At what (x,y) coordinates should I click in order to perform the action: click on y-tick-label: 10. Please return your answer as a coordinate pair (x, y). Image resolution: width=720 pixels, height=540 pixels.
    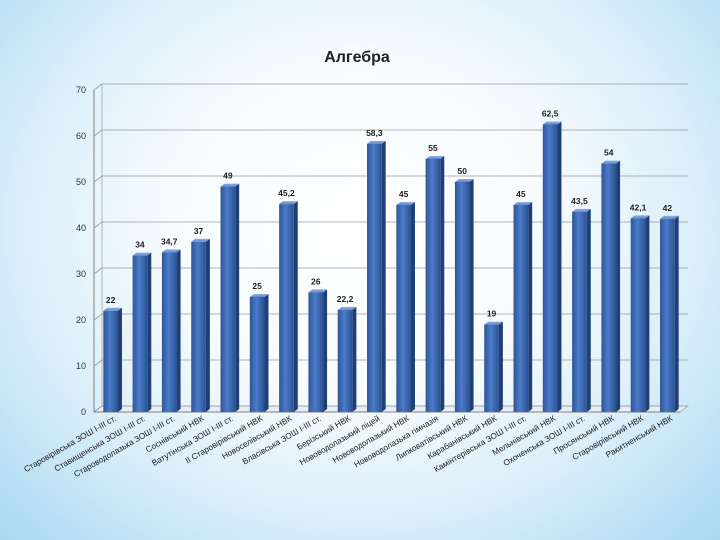
    Looking at the image, I should click on (81, 366).